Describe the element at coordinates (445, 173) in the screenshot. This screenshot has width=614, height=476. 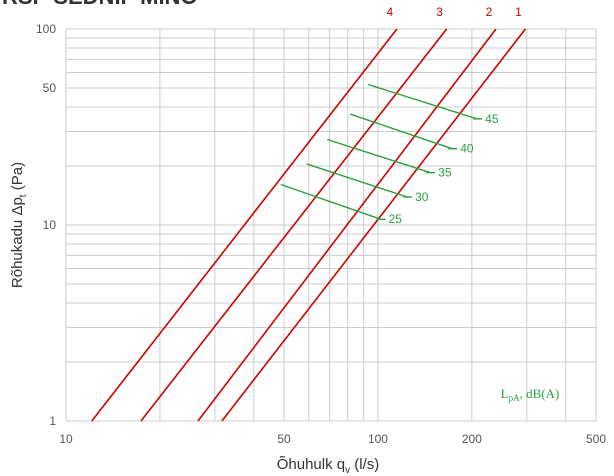
I see `sound-level-label: 35` at that location.